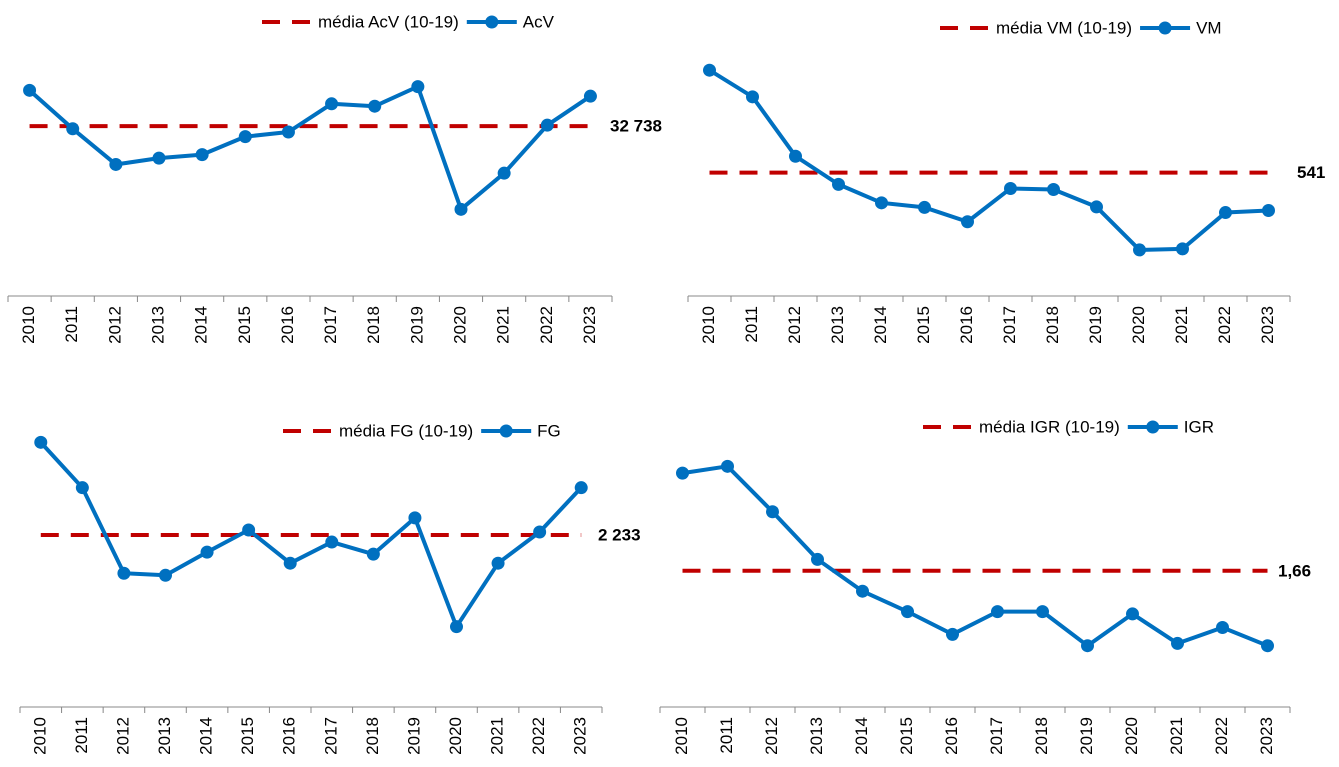 The height and width of the screenshot is (767, 1339). Describe the element at coordinates (619, 534) in the screenshot. I see `mean-label: 2 233` at that location.